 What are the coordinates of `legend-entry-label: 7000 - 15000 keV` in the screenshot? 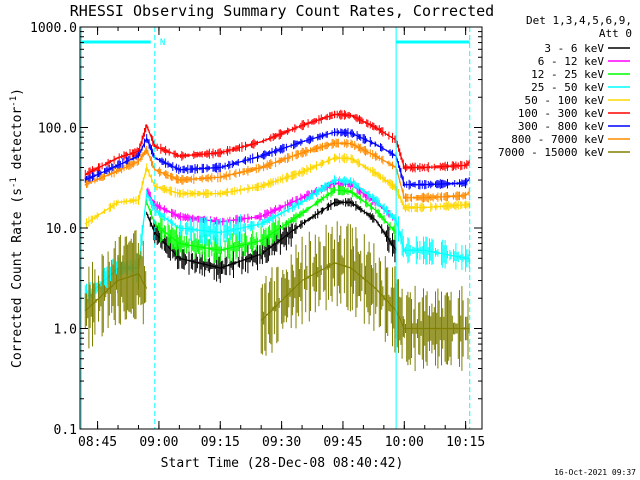 It's located at (551, 152).